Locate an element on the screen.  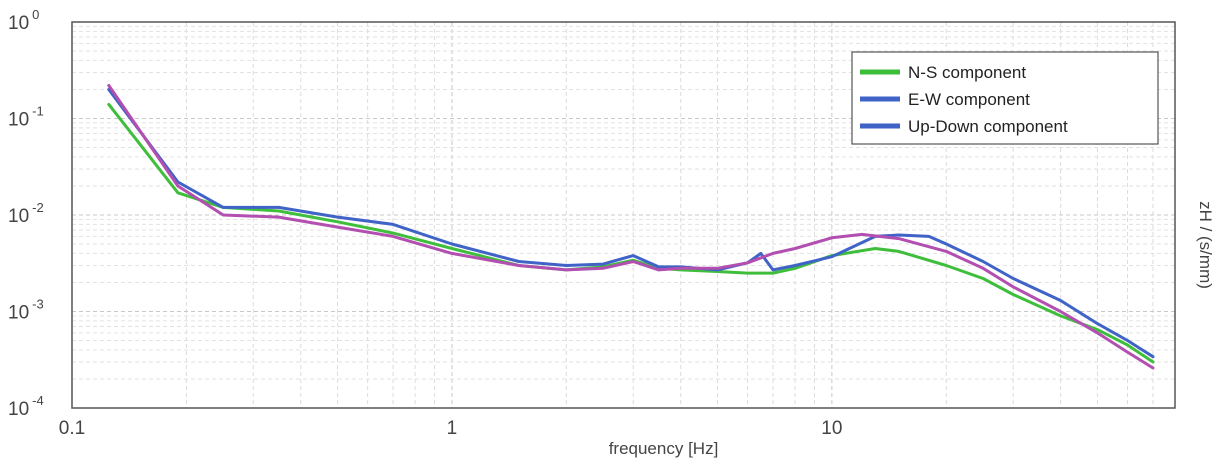
legend-box is located at coordinates (1005, 98).